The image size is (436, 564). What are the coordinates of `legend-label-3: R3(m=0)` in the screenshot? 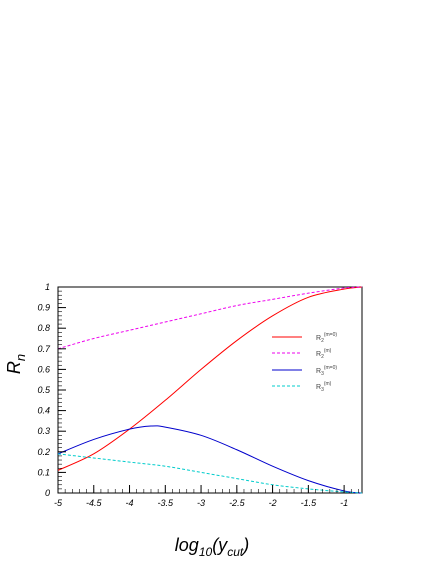 It's located at (326, 371).